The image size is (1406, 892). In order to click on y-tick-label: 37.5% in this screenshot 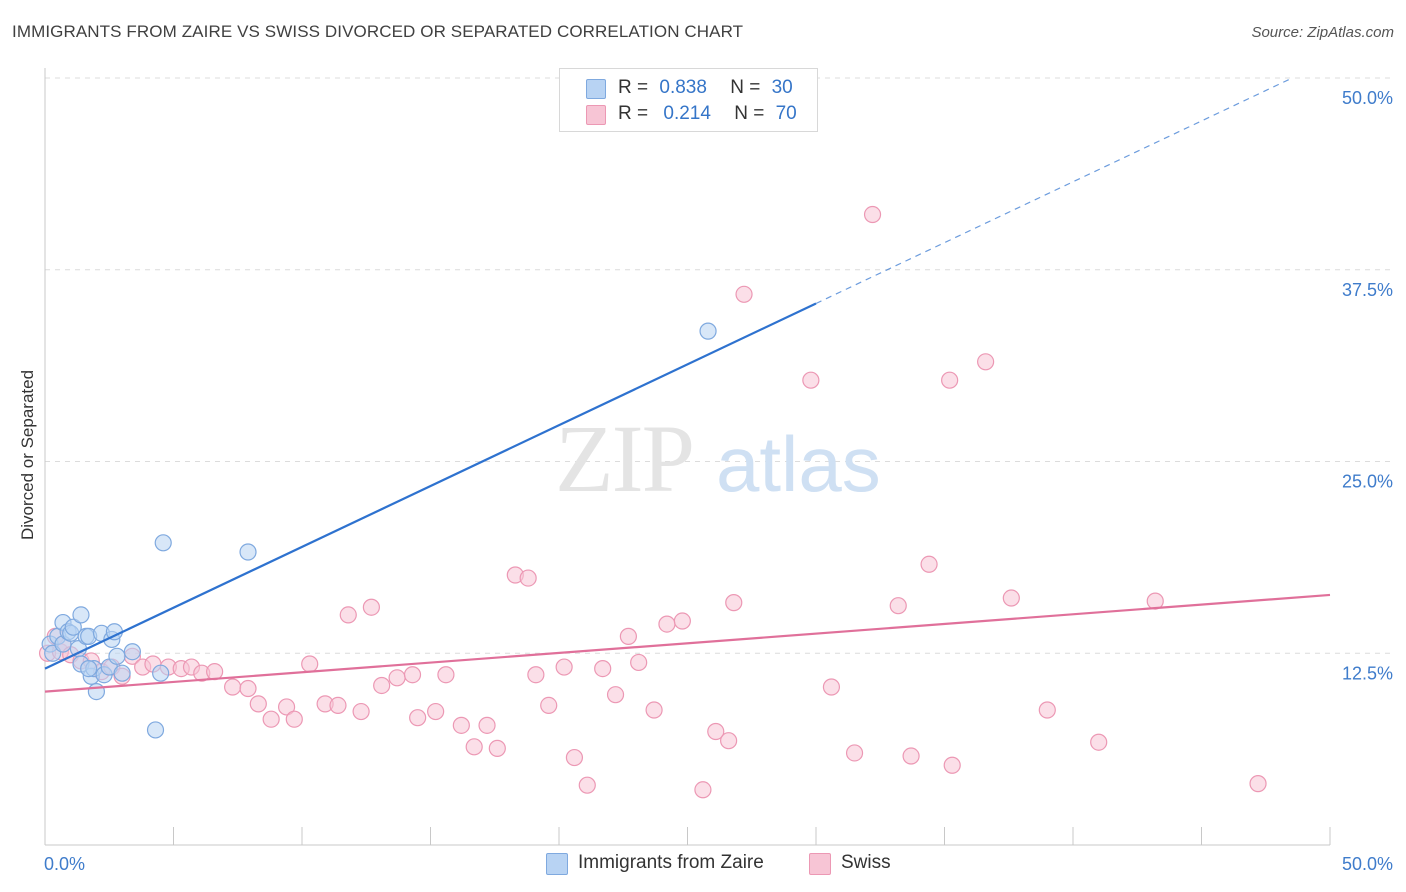, I will do `click(1367, 290)`.